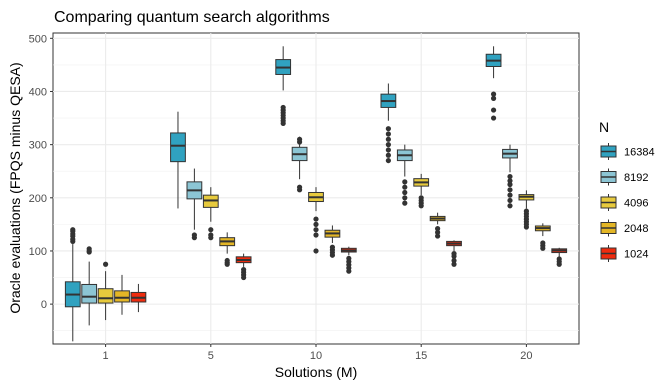 This screenshot has height=386, width=664. I want to click on y-tick-label: 0, so click(44, 305).